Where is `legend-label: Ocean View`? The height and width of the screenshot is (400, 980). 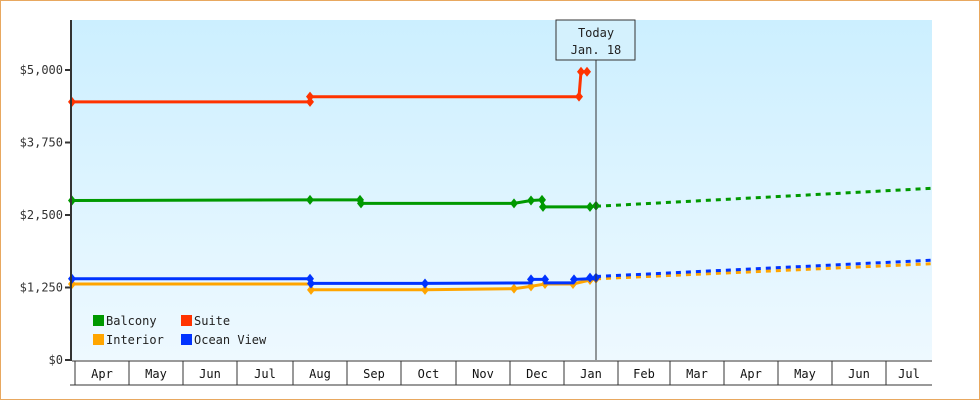 legend-label: Ocean View is located at coordinates (230, 340).